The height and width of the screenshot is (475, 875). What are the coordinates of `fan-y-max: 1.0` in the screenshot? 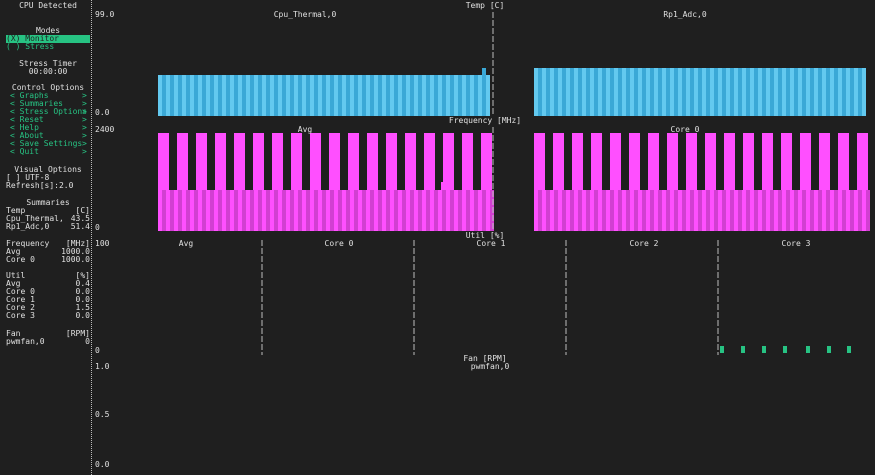 It's located at (102, 366).